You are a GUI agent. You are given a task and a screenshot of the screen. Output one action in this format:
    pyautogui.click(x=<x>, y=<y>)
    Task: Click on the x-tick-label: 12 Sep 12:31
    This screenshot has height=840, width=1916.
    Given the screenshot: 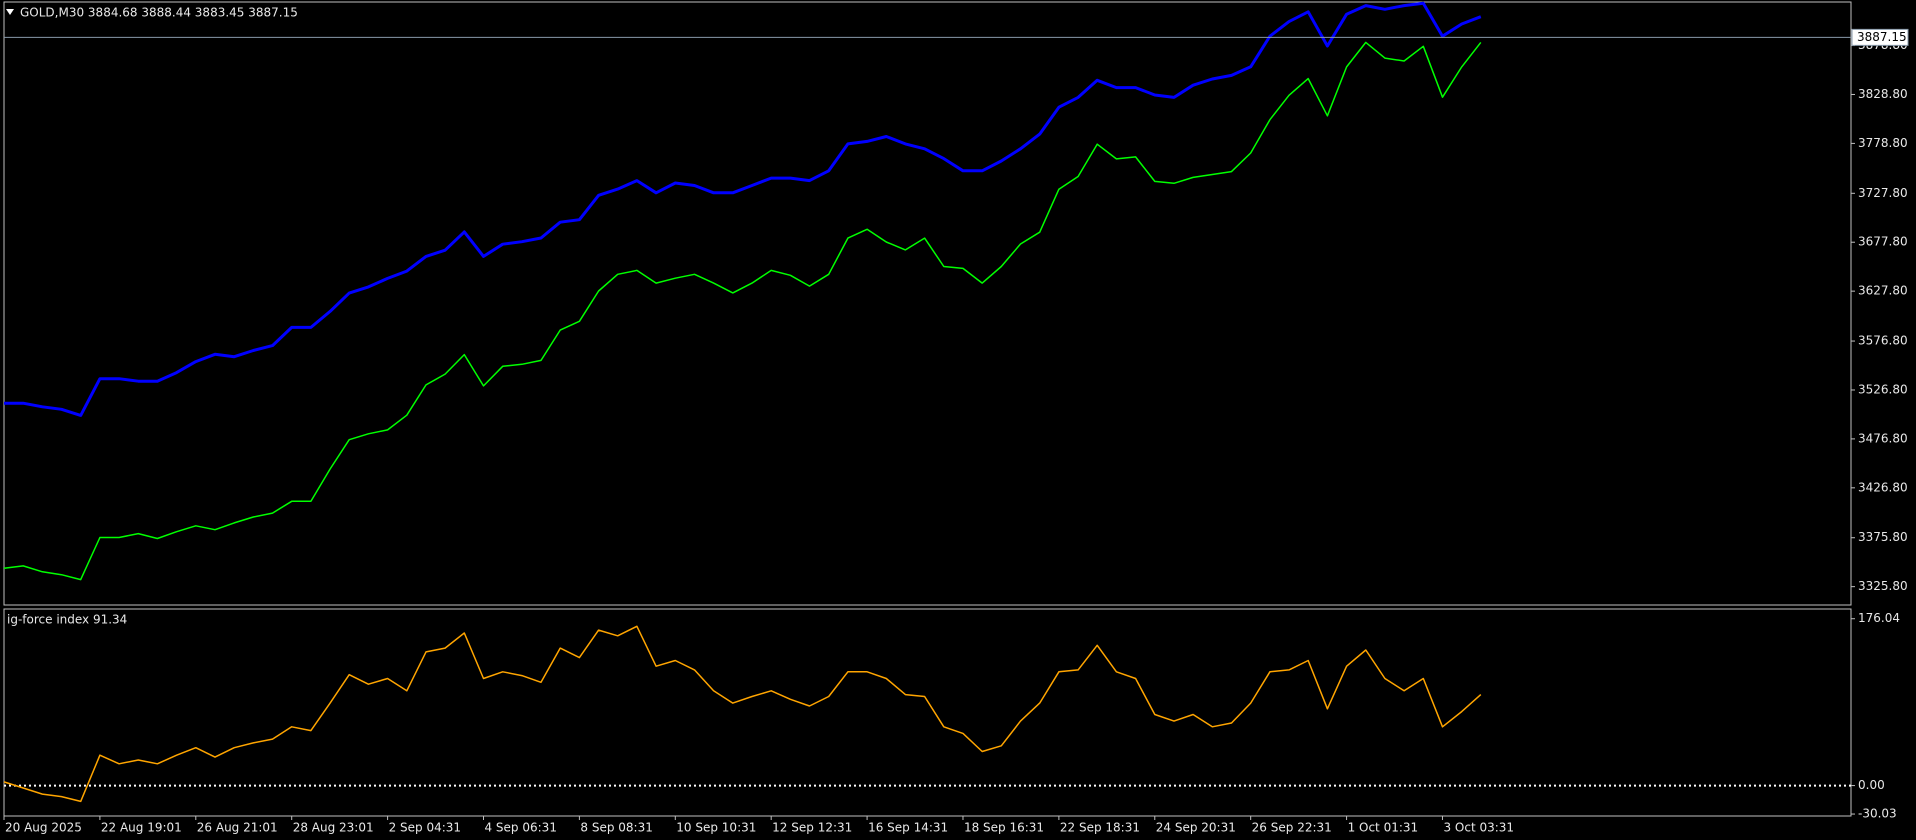 What is the action you would take?
    pyautogui.click(x=812, y=828)
    